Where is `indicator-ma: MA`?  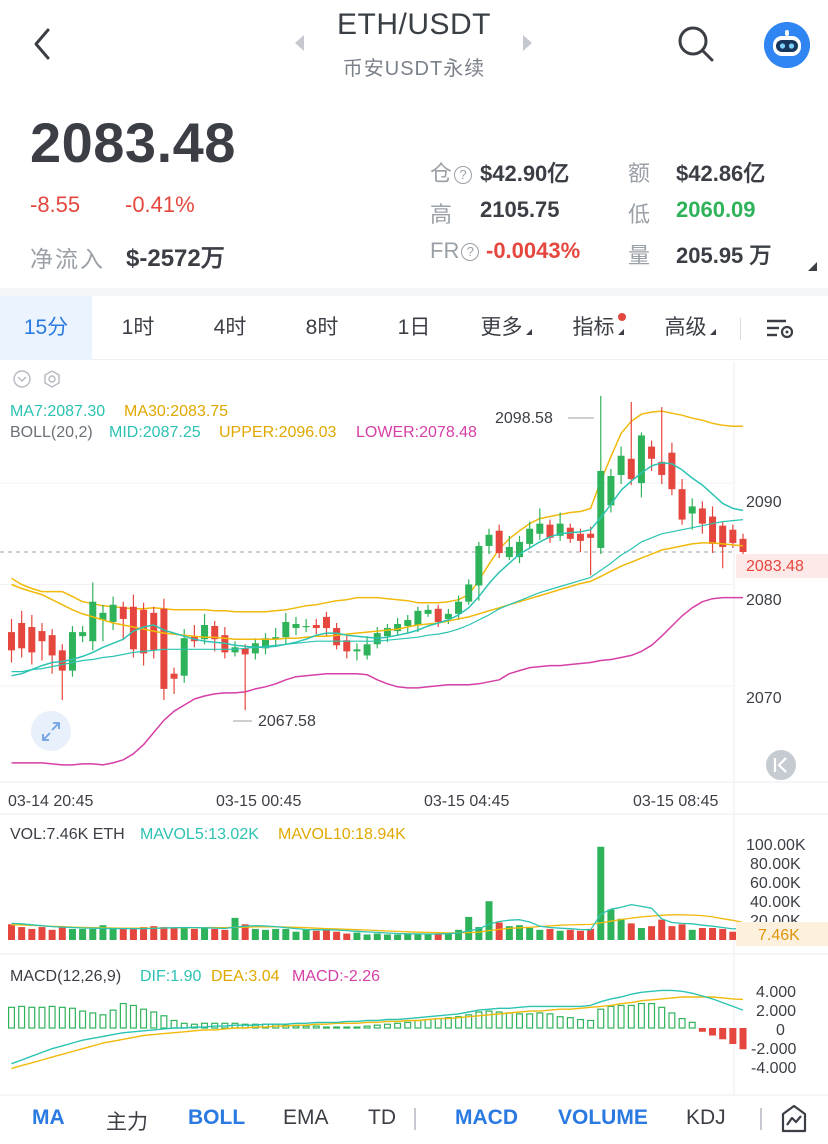
indicator-ma: MA is located at coordinates (48, 1117).